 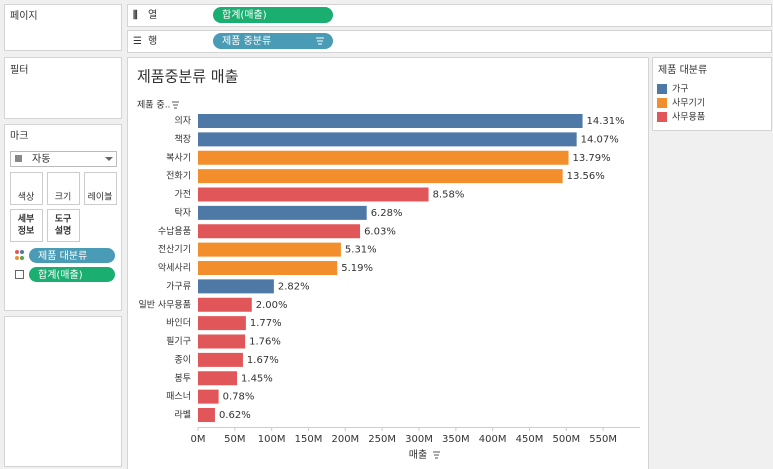 What do you see at coordinates (246, 41) in the screenshot?
I see `rows-pill-label: 제품 중분류` at bounding box center [246, 41].